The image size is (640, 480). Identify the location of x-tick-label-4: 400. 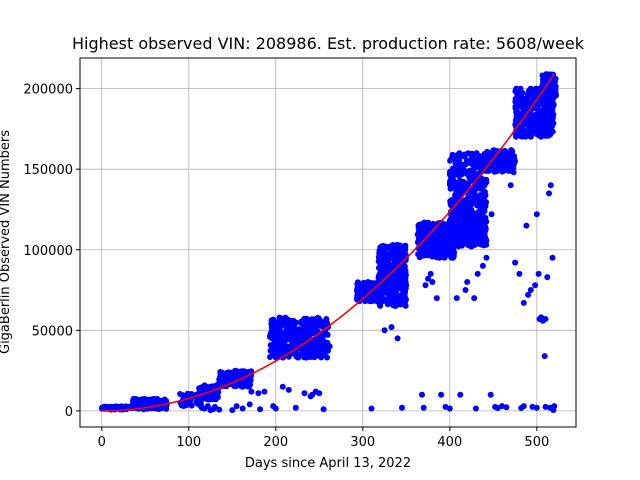
(449, 442).